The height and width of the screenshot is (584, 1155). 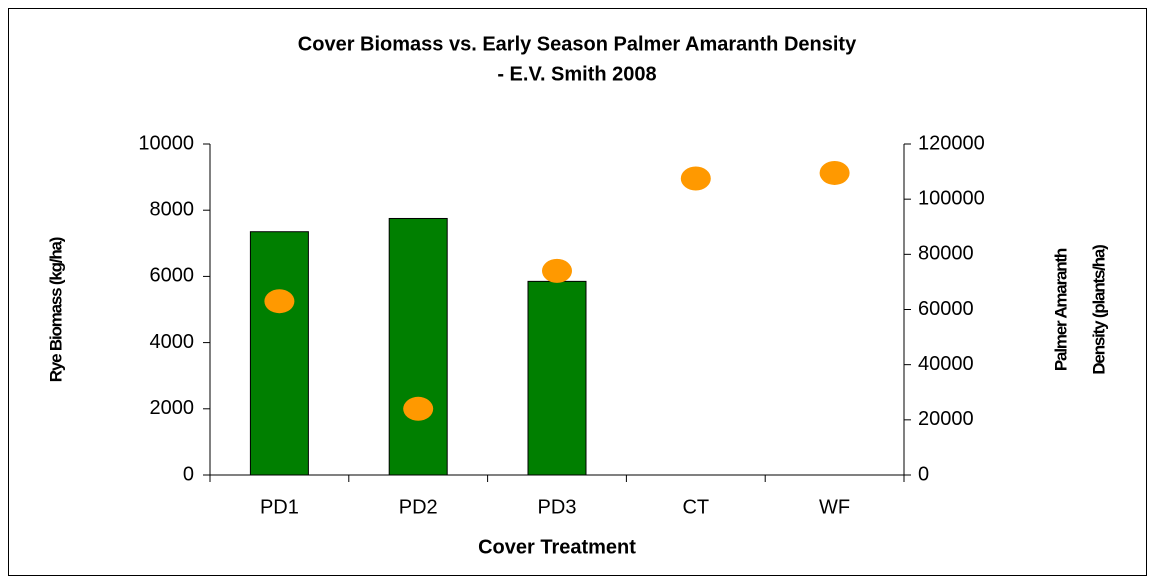 I want to click on y2-axis-label: Palmer Amaranth, so click(x=1060, y=309).